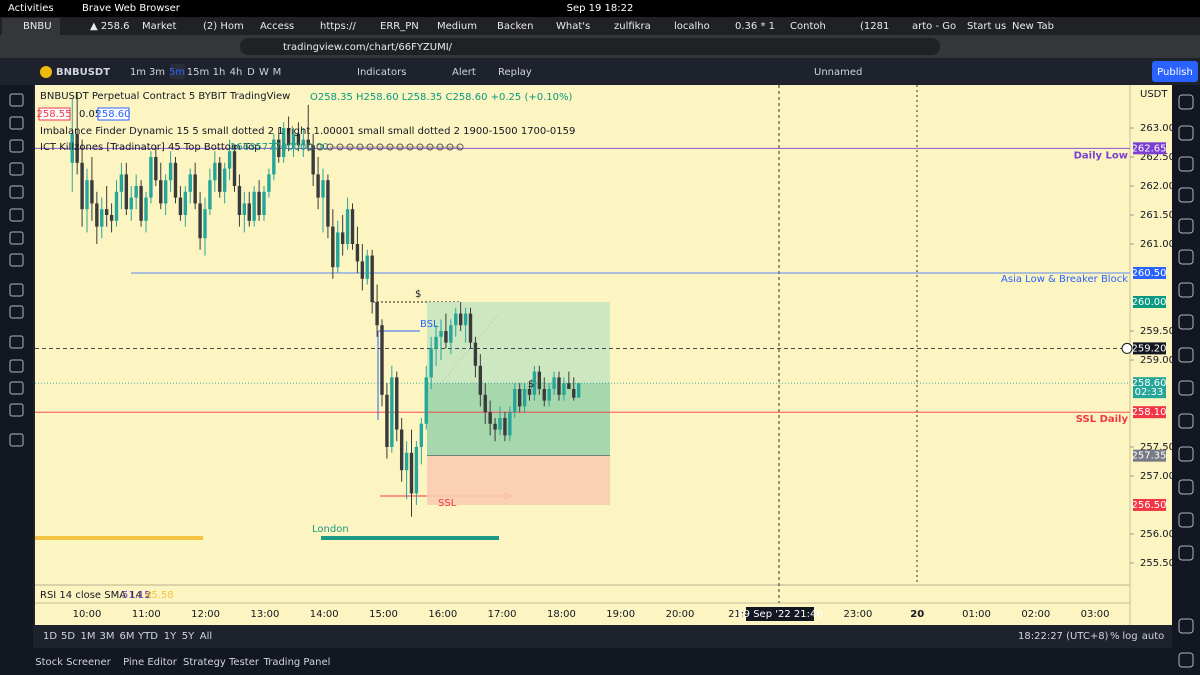 The image size is (1200, 675). What do you see at coordinates (399, 26) in the screenshot?
I see `browser-tab: ERR_PN` at bounding box center [399, 26].